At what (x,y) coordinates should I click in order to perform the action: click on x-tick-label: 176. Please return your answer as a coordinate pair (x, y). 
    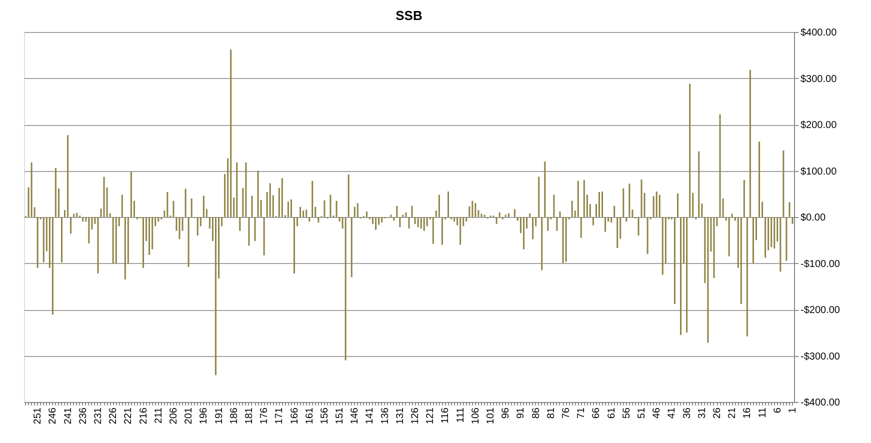
    Looking at the image, I should click on (264, 415).